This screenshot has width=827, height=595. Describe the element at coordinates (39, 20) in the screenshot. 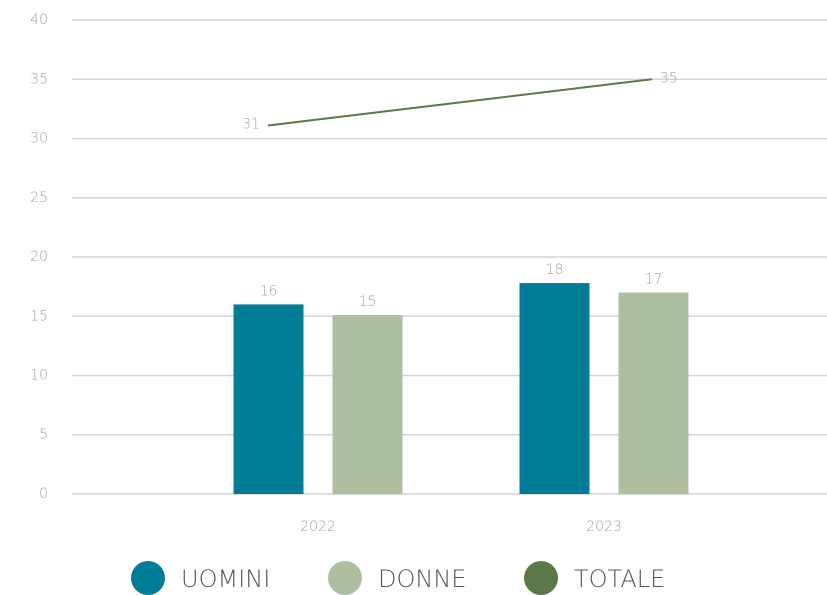

I see `y-tick-label: 40` at that location.